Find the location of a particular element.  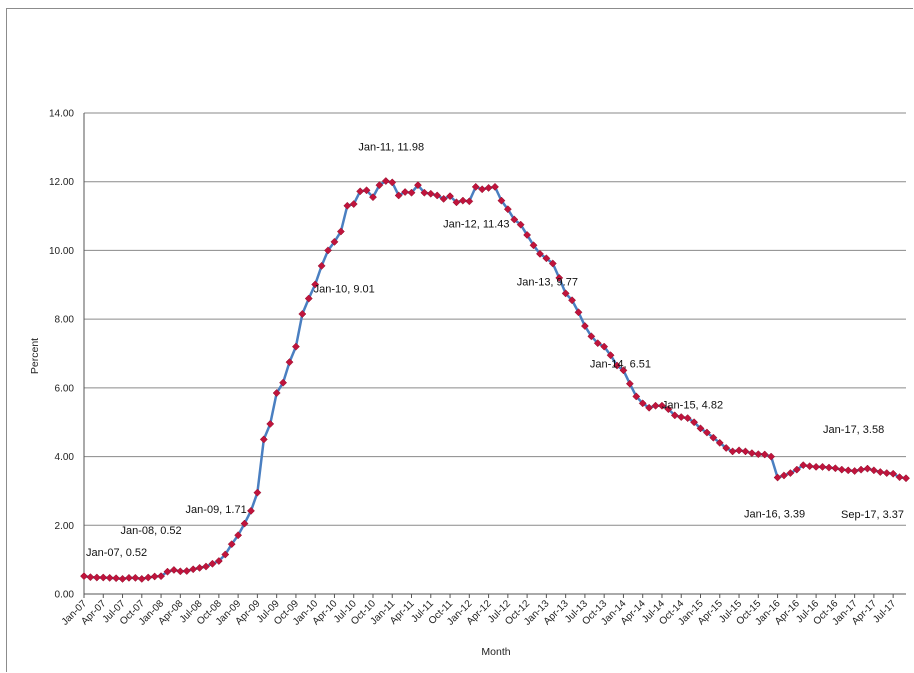

data-label: Jan-07, 0.52 is located at coordinates (116, 553).